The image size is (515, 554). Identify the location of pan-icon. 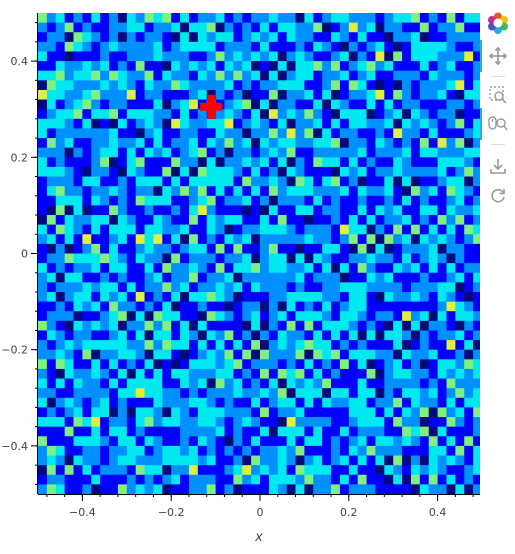
(498, 56).